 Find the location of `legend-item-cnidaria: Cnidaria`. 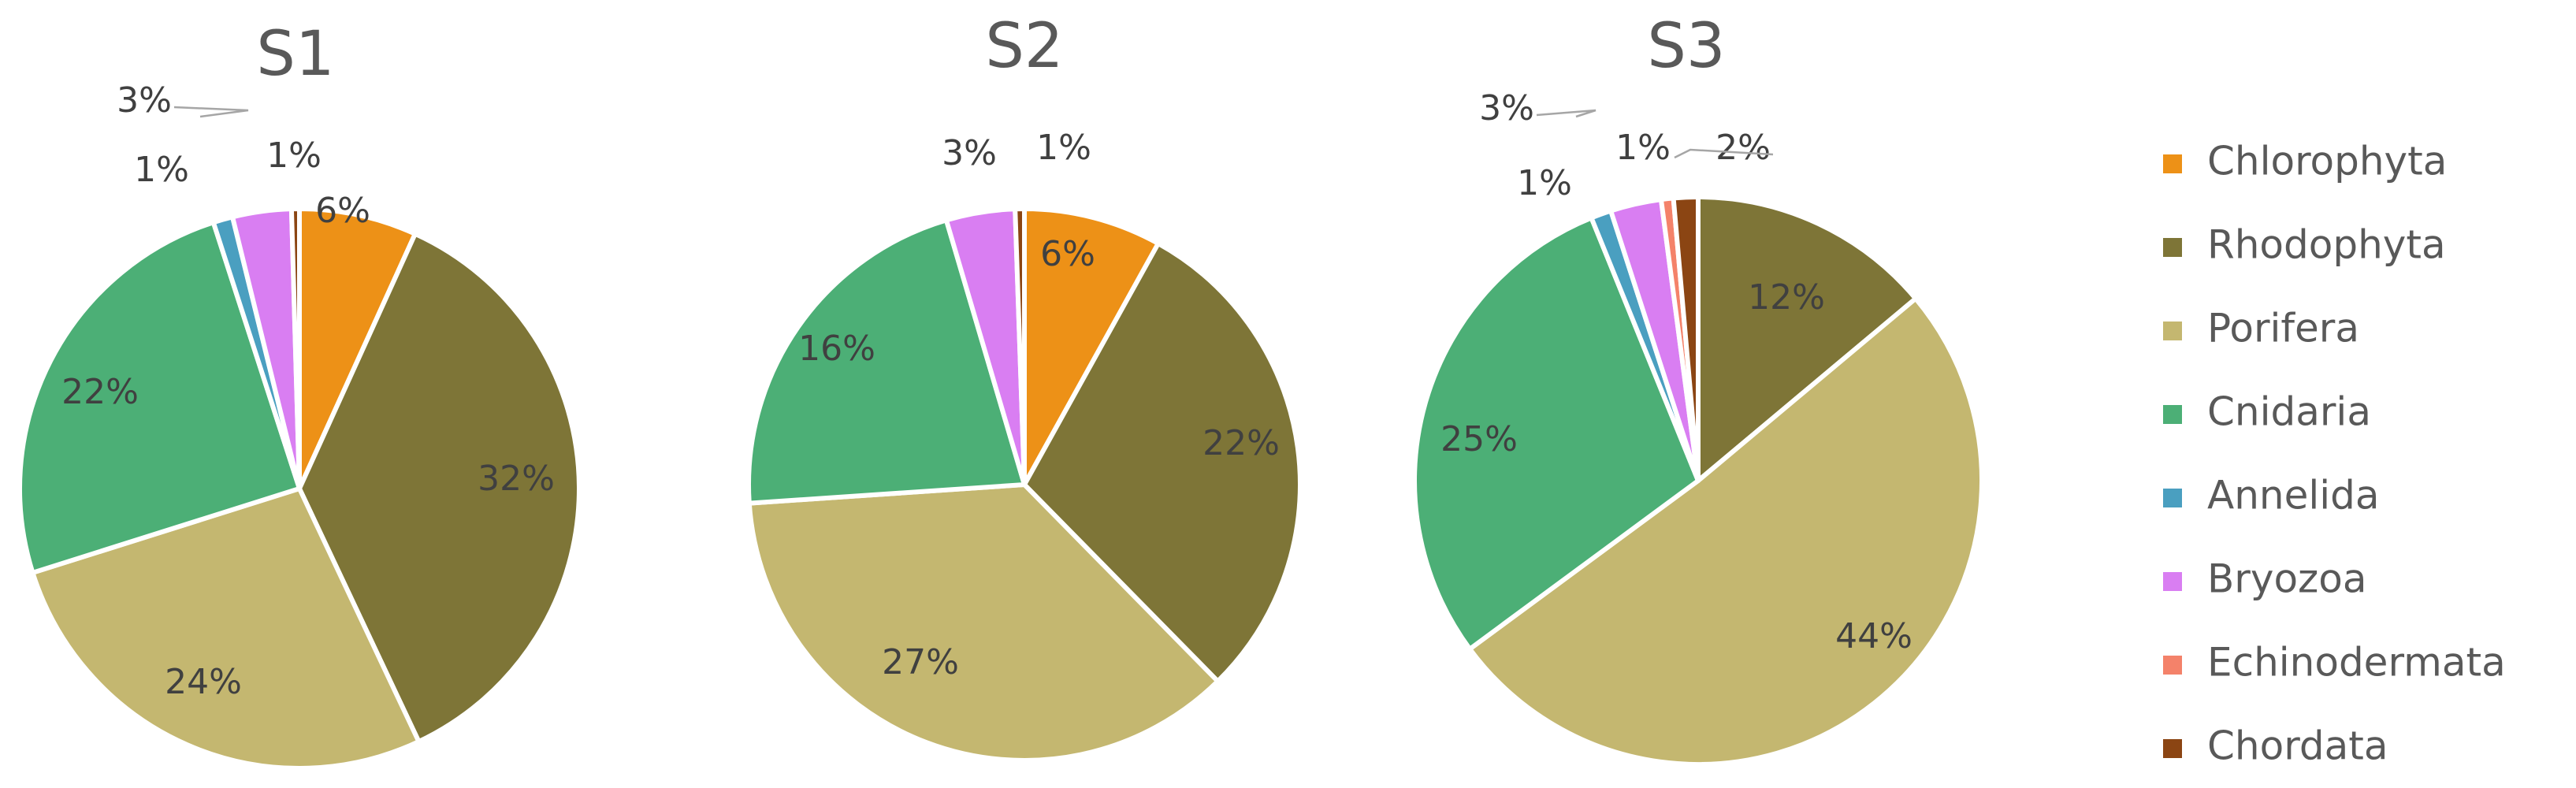

legend-item-cnidaria: Cnidaria is located at coordinates (2267, 412).